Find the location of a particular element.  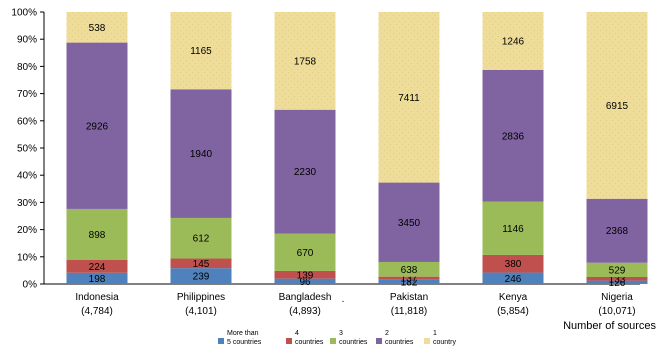

data-label: 246 is located at coordinates (513, 279).